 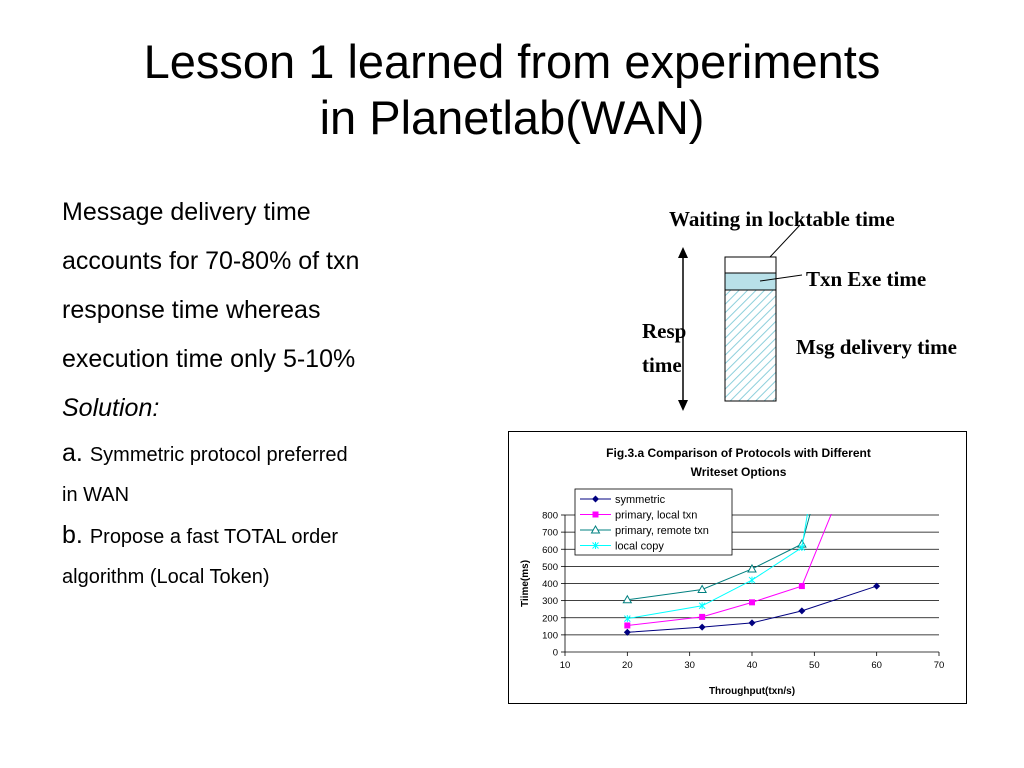 I want to click on y-axis-label: Tiime(ms), so click(x=525, y=583).